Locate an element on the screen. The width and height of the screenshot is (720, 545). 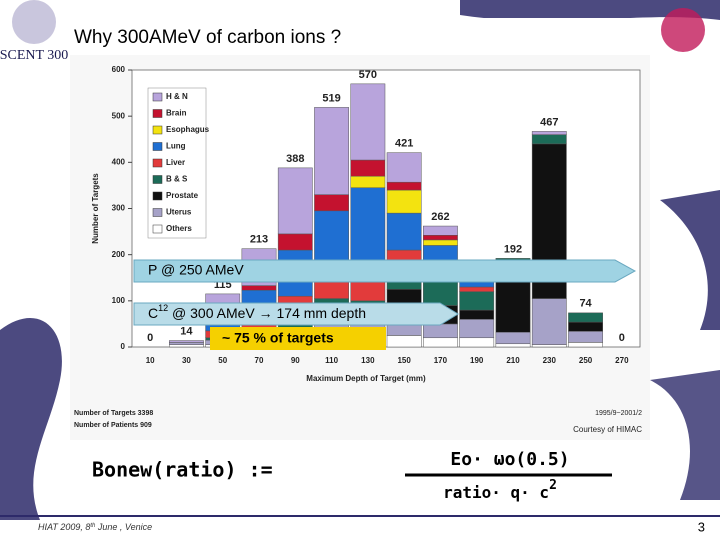
total-label: 388 is located at coordinates (295, 159).